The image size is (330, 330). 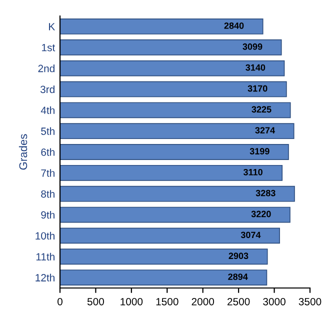 What do you see at coordinates (46, 68) in the screenshot?
I see `y-tick-label: 2nd` at bounding box center [46, 68].